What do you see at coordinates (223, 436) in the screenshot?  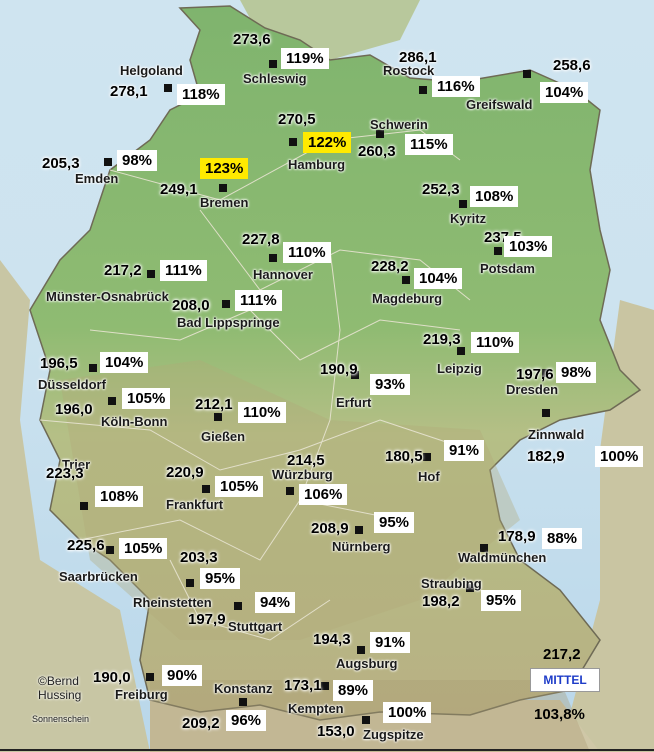 I see `station-name: Gießen` at bounding box center [223, 436].